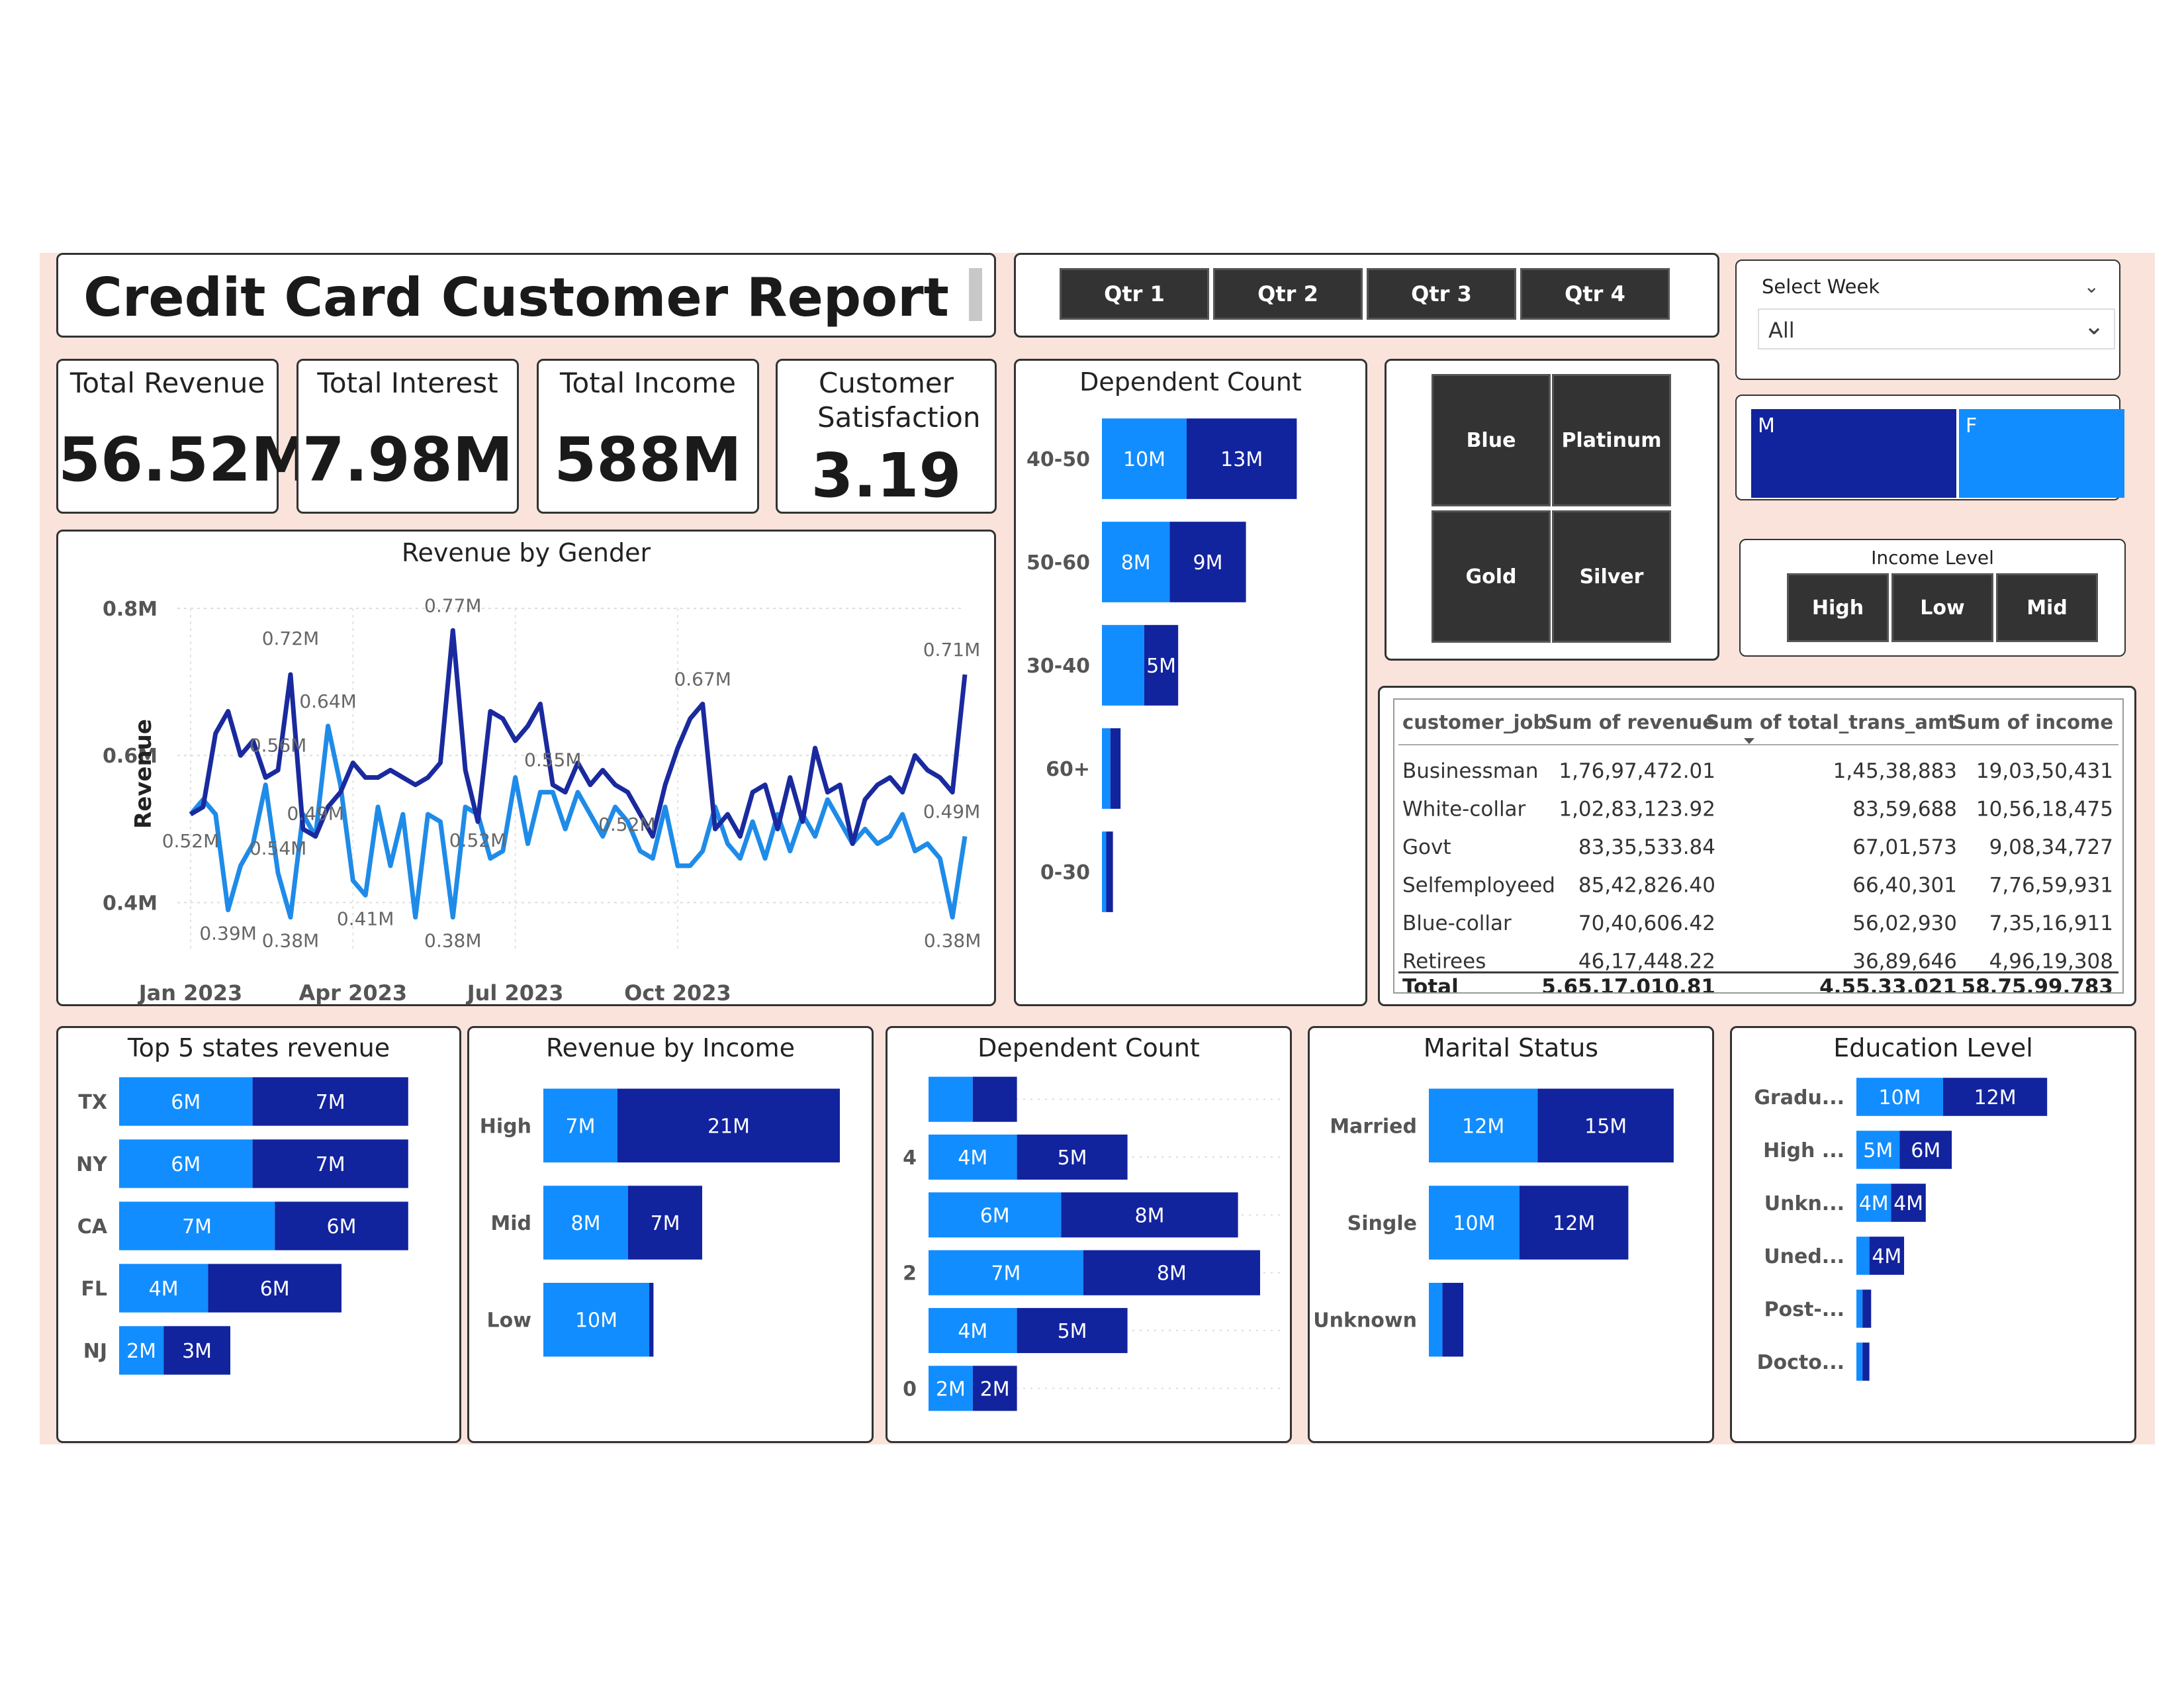  Describe the element at coordinates (1288, 294) in the screenshot. I see `qtr-2-button: Qtr 2` at that location.